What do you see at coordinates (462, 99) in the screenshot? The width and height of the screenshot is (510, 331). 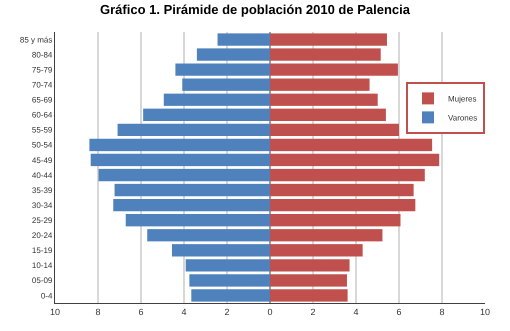 I see `legend-label: Mujeres` at bounding box center [462, 99].